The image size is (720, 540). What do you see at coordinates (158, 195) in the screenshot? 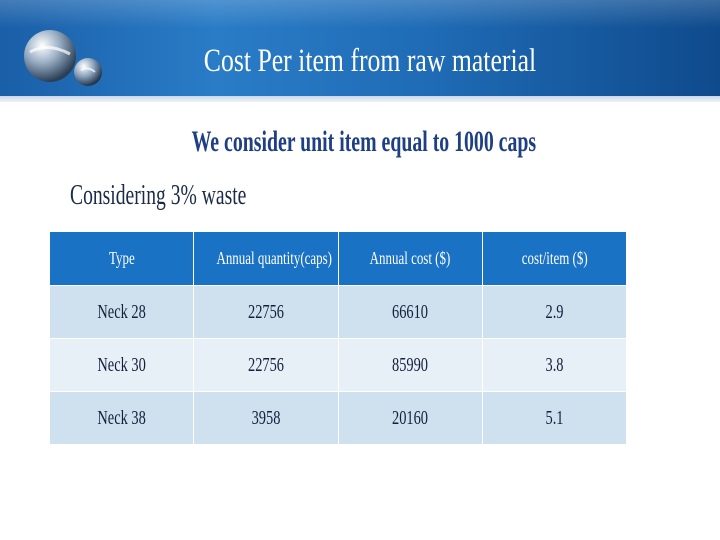
I see `waste-note: Considering 3% waste` at bounding box center [158, 195].